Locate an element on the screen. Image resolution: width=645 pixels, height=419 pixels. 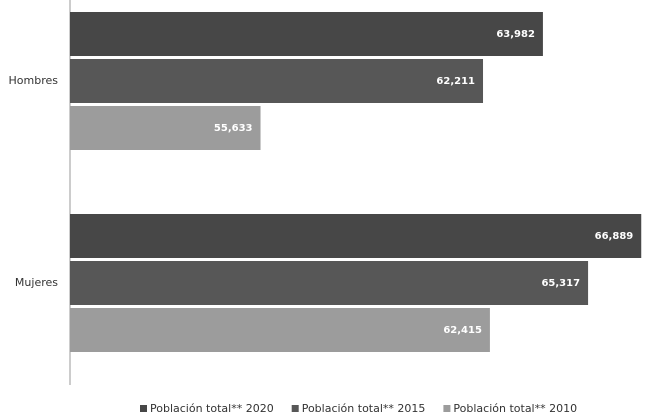
y-tick-label: Hombres is located at coordinates (34, 80).